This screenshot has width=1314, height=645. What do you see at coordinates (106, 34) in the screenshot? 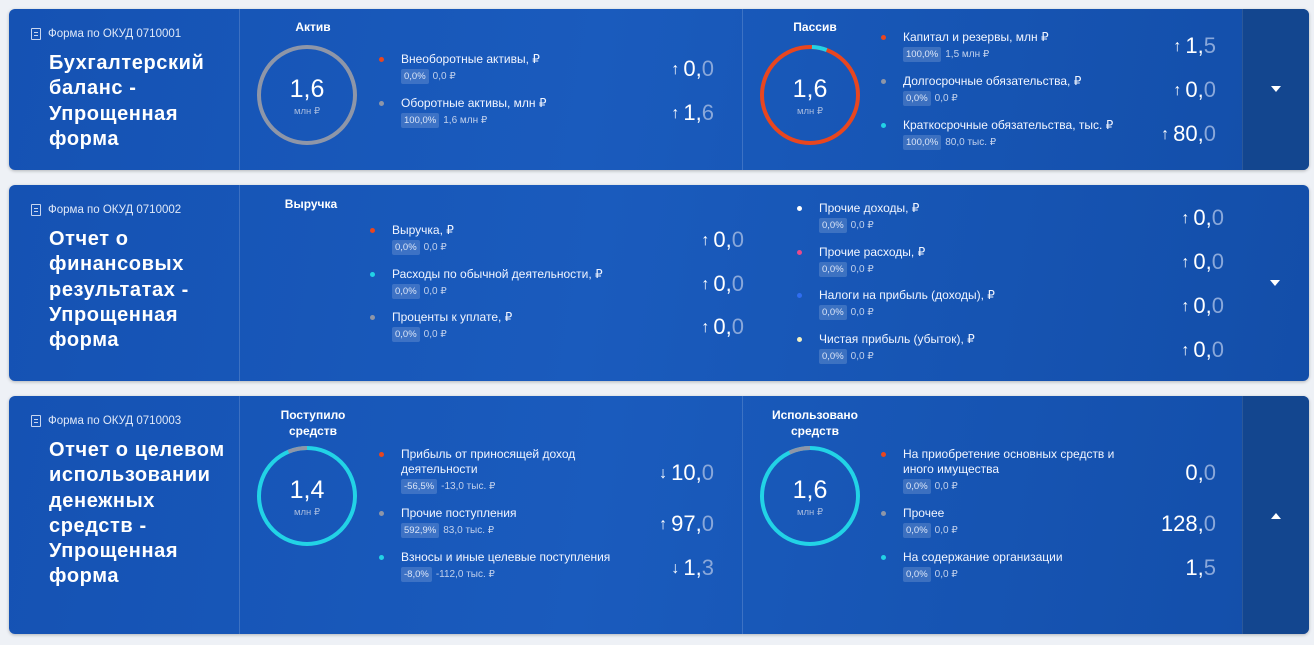
I see `form-code: Форма по ОКУД 0710001` at bounding box center [106, 34].